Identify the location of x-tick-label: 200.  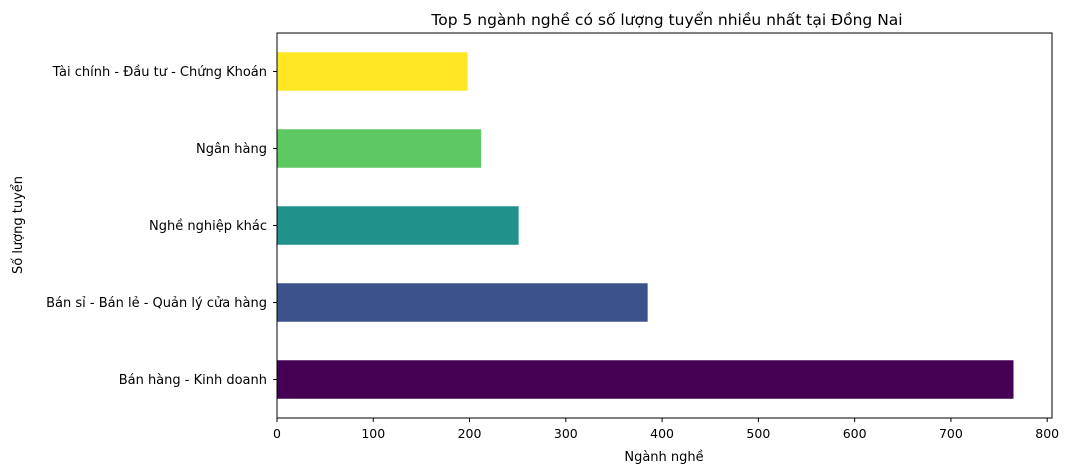
(470, 433).